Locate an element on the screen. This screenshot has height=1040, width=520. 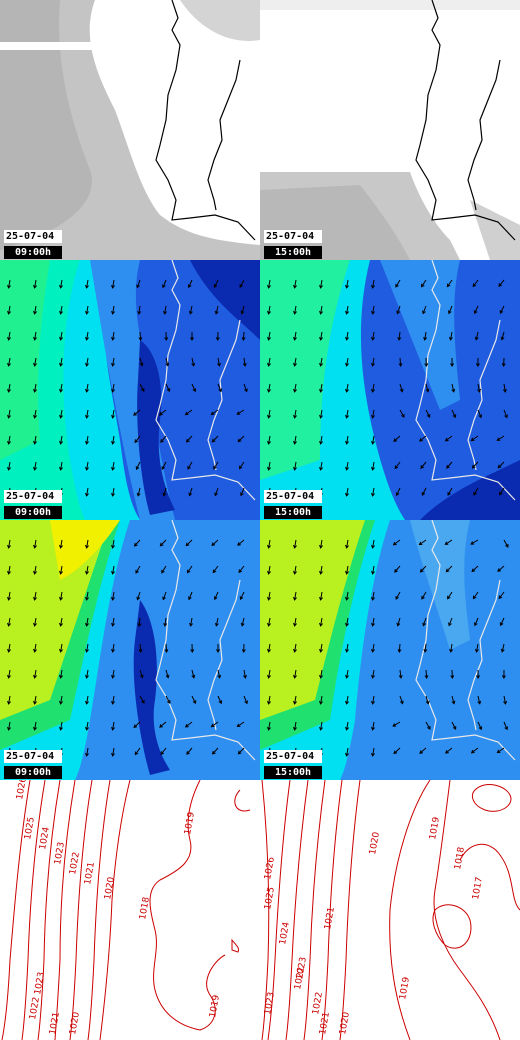
isobar-label: 1019 is located at coordinates (190, 823).